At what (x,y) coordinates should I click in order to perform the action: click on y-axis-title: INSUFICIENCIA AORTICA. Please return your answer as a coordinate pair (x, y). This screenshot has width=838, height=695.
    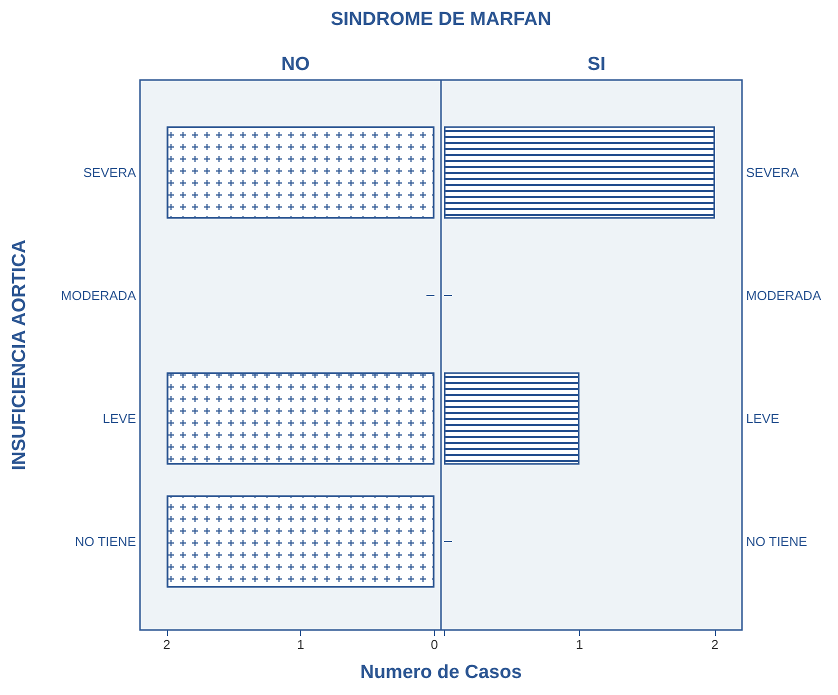
    Looking at the image, I should click on (20, 355).